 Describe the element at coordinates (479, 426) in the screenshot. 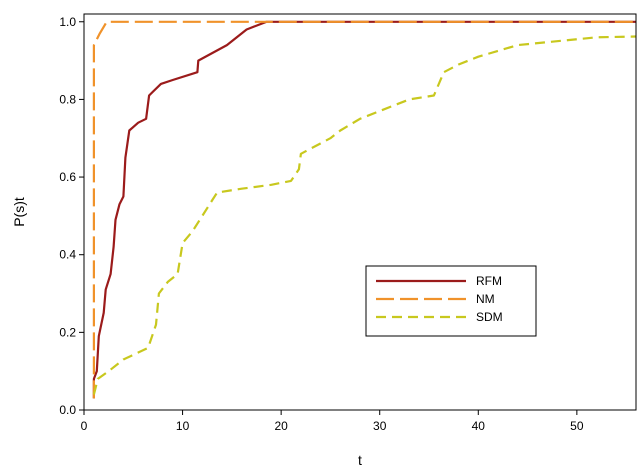

I see `x-tick-label: 40` at that location.